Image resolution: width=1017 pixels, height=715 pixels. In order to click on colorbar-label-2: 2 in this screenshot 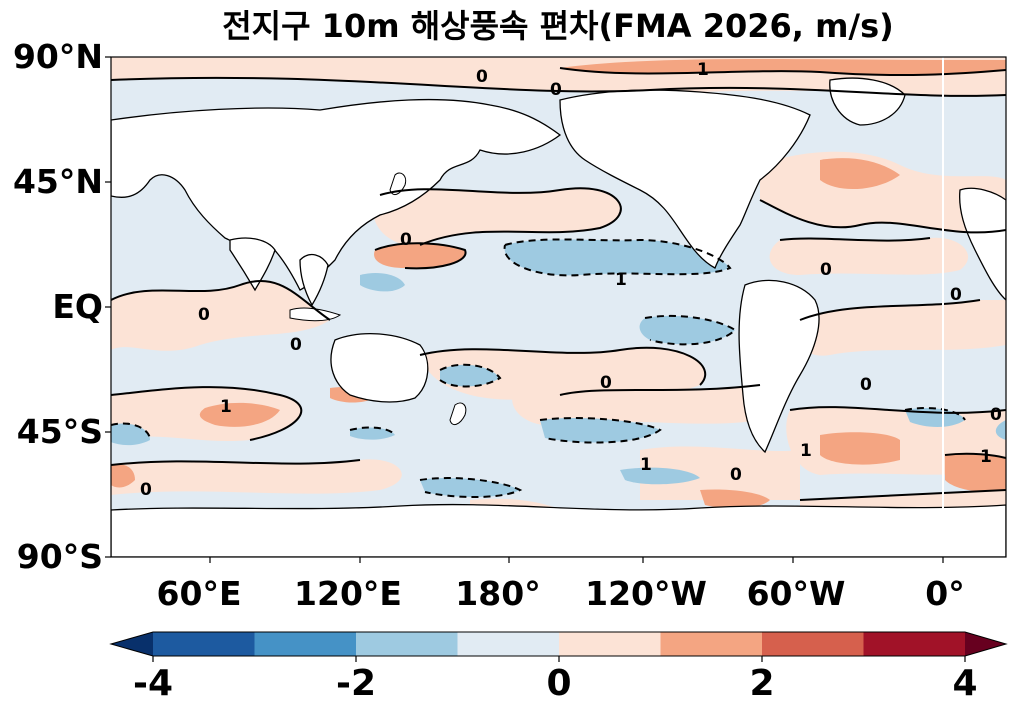, I will do `click(762, 683)`.